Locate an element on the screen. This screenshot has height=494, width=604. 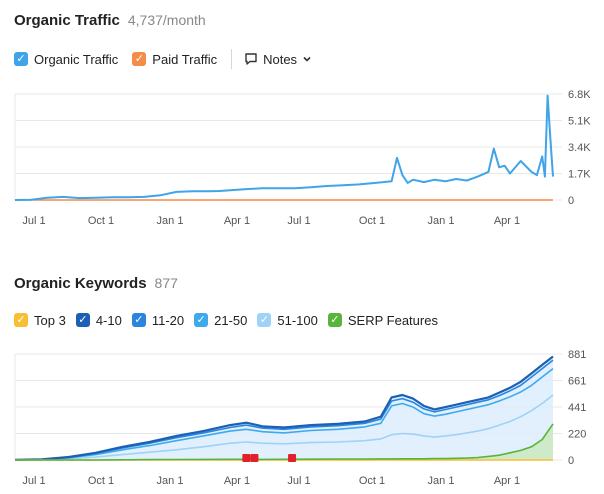
legend-paid-traffic: ✓ Paid Traffic is located at coordinates (174, 59).